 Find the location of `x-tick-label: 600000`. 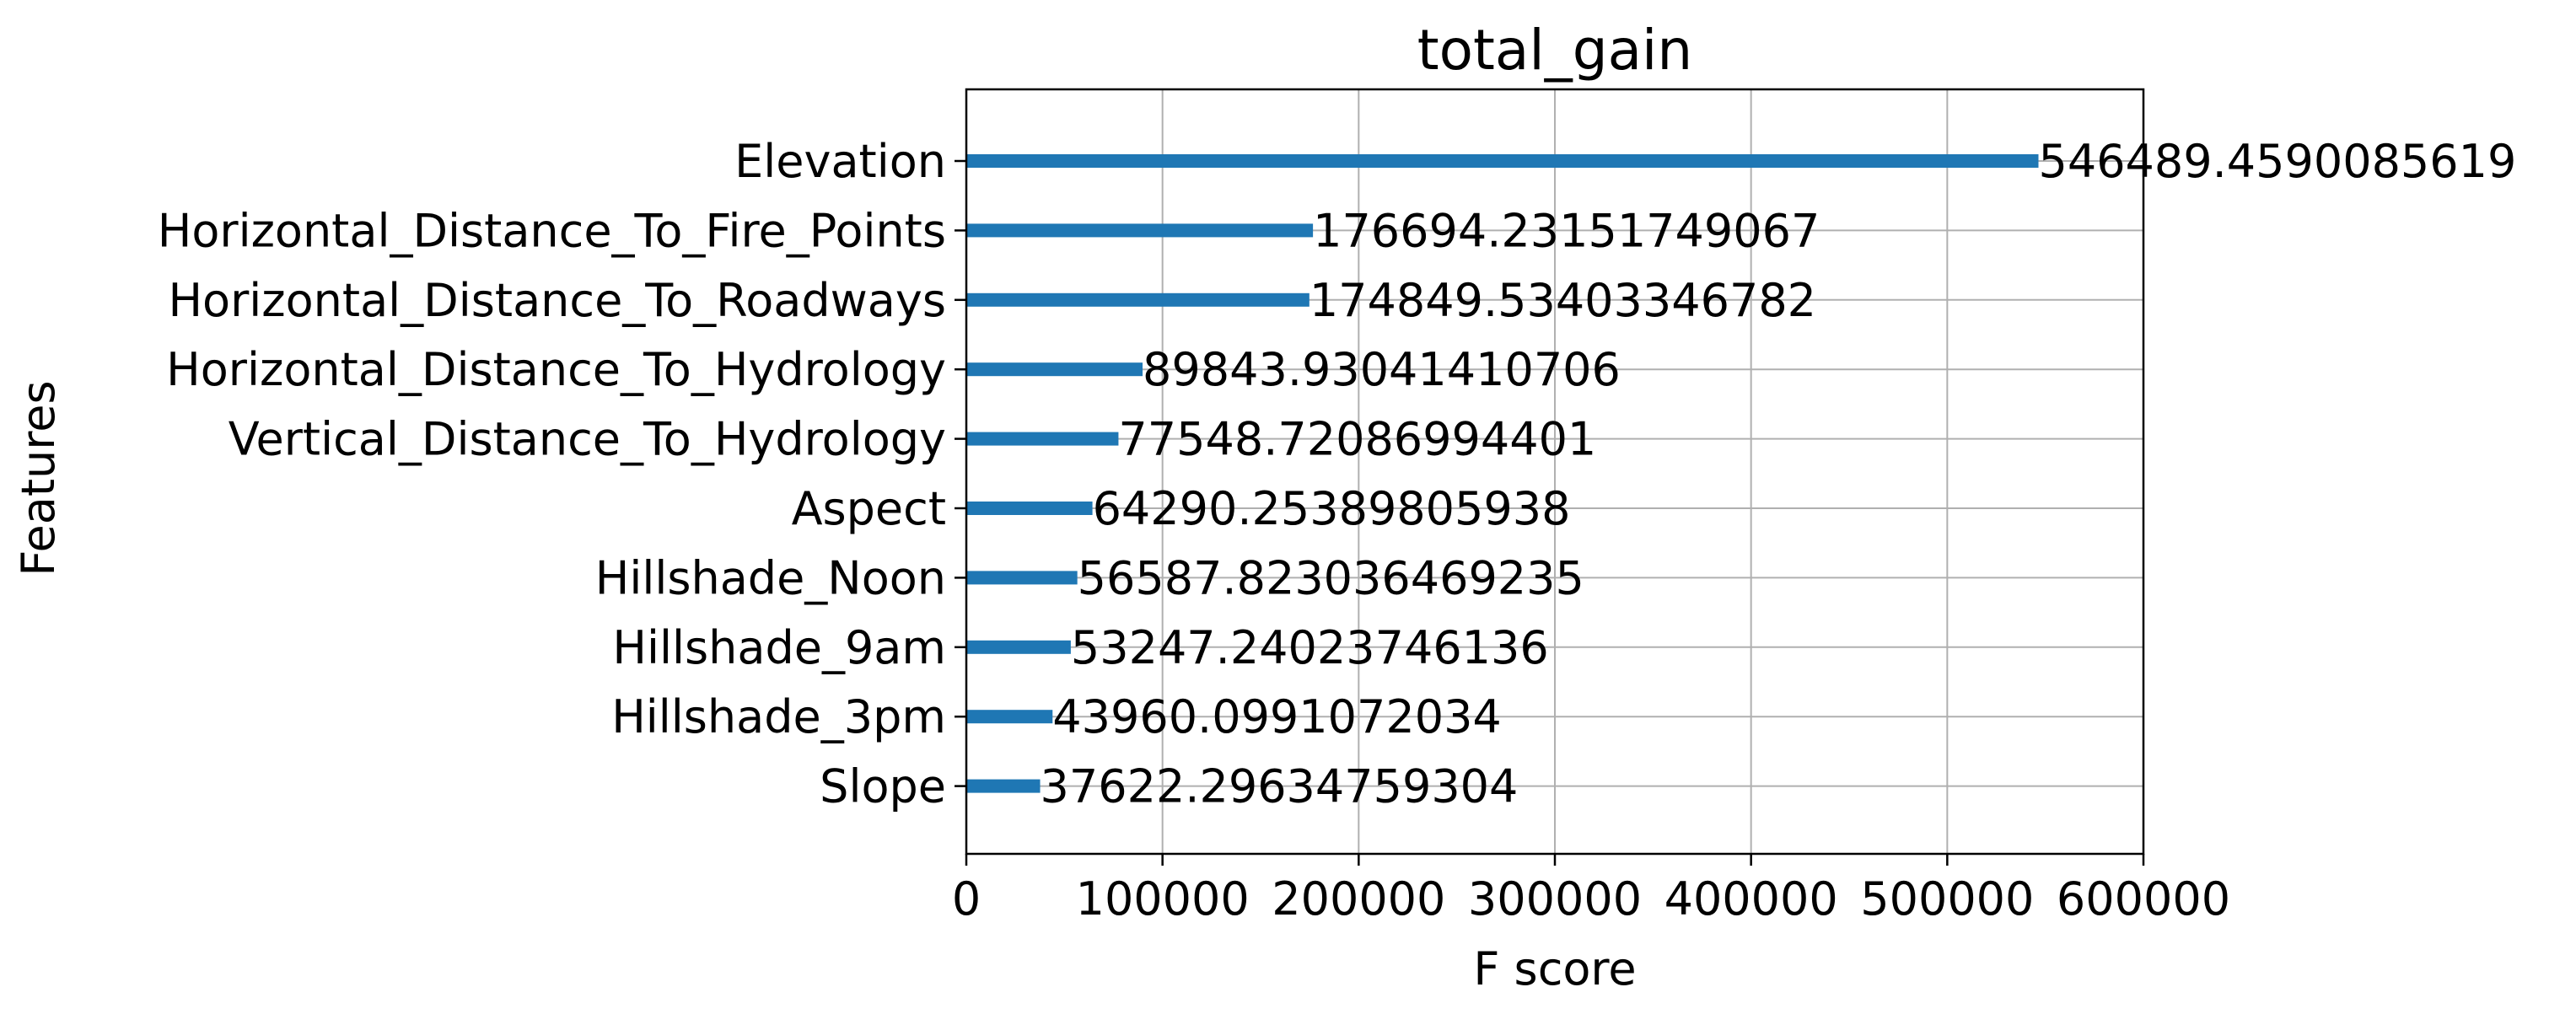

x-tick-label: 600000 is located at coordinates (2143, 899).